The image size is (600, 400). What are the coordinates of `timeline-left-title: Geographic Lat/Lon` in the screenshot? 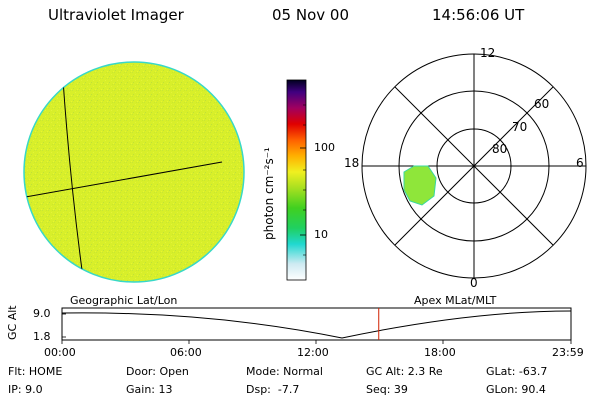 It's located at (124, 300).